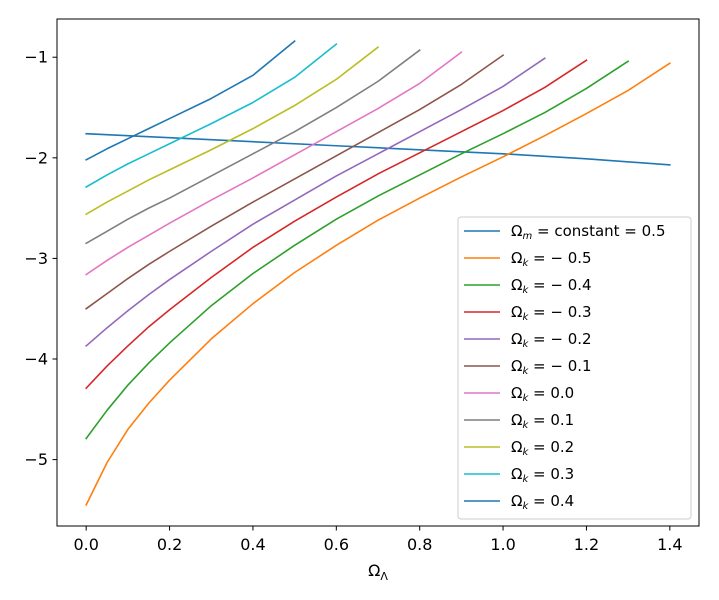 This screenshot has height=600, width=719. What do you see at coordinates (588, 232) in the screenshot?
I see `legend-label-0: Ωm = constant = 0.5` at bounding box center [588, 232].